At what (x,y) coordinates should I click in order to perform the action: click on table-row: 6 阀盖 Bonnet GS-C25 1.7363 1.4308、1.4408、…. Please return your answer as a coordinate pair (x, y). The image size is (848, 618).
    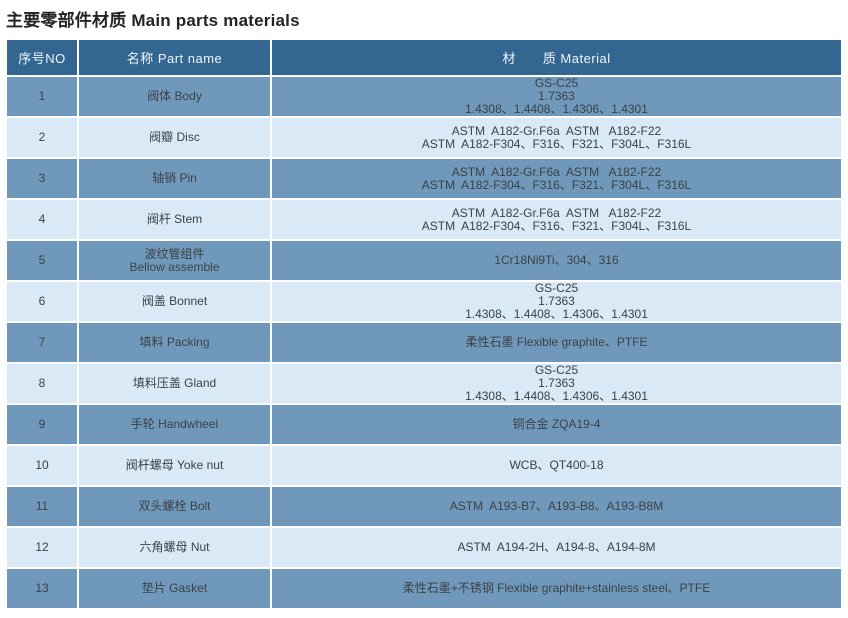
    Looking at the image, I should click on (424, 301).